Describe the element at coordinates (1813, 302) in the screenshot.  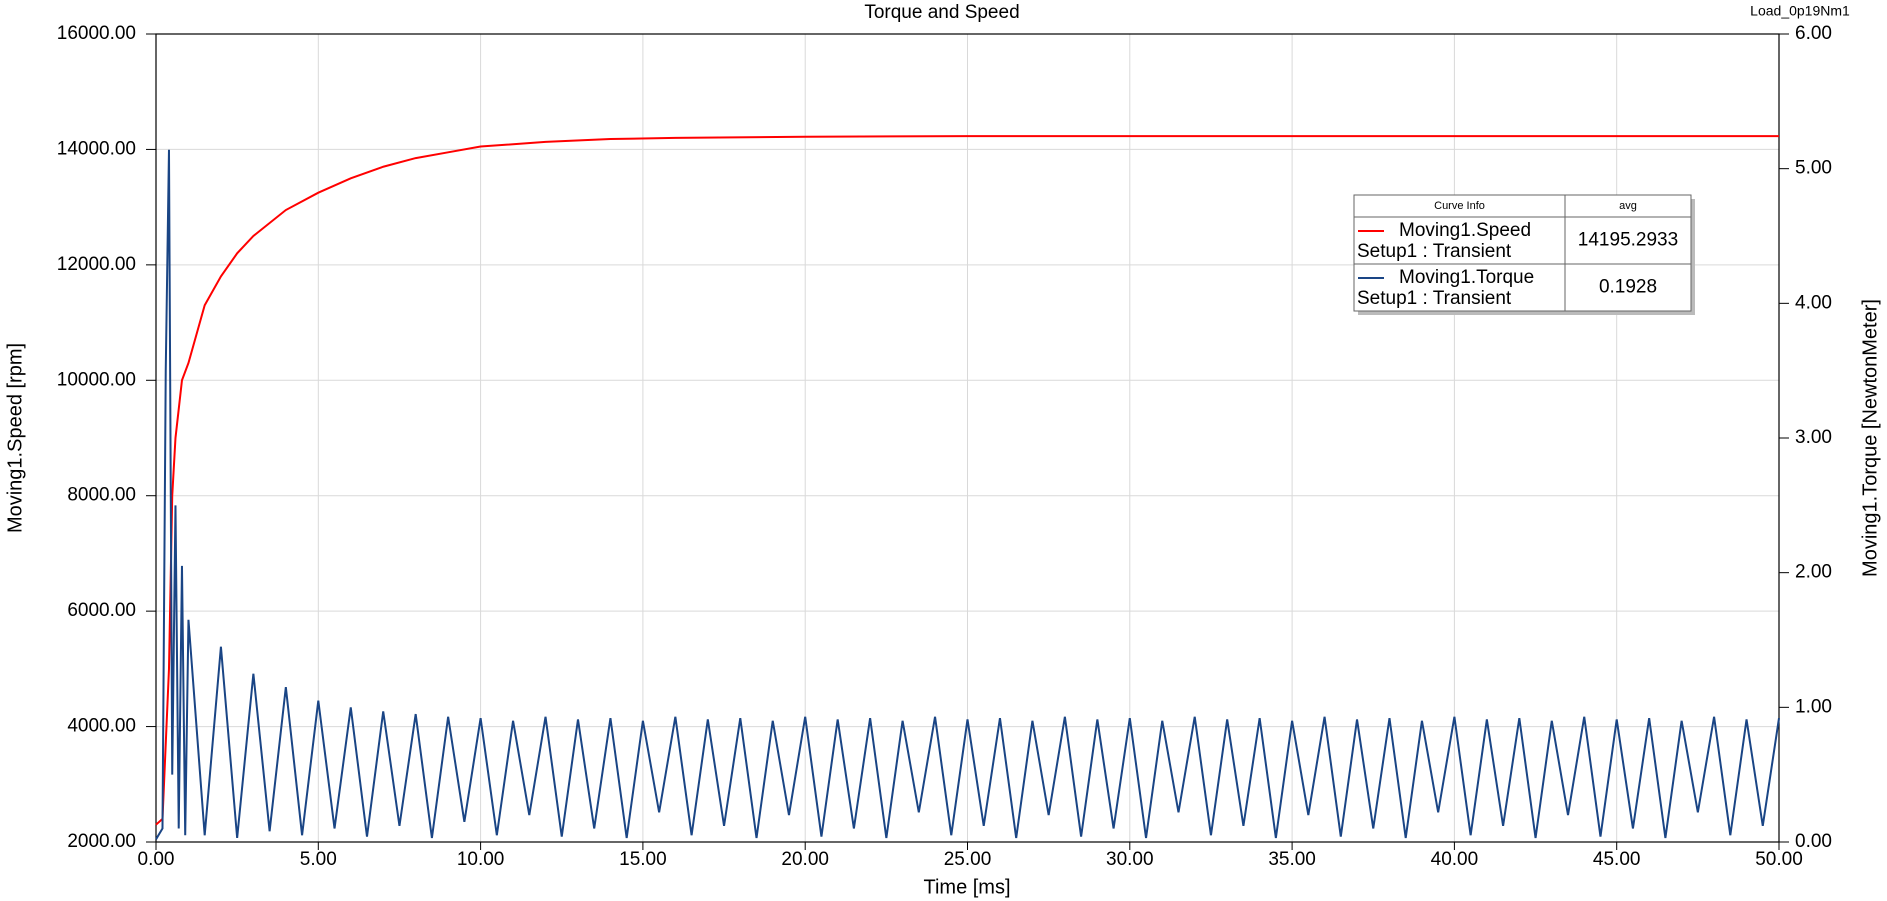
I see `y2-tick-label: 4.00` at that location.